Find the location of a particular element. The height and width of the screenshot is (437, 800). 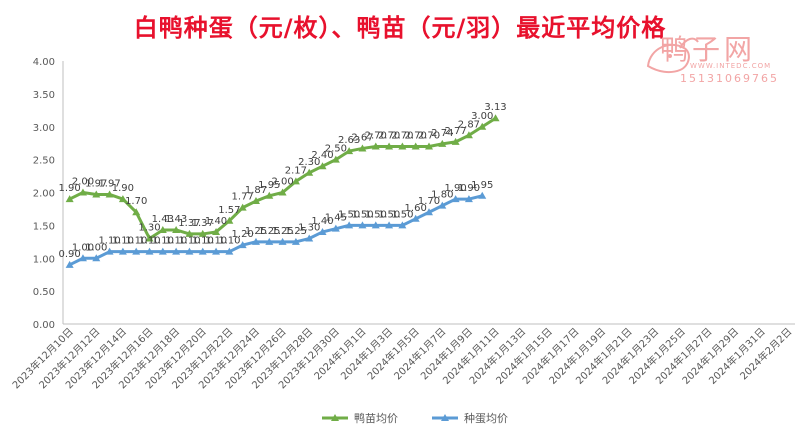

y-tick-label: 2.50 is located at coordinates (44, 161).